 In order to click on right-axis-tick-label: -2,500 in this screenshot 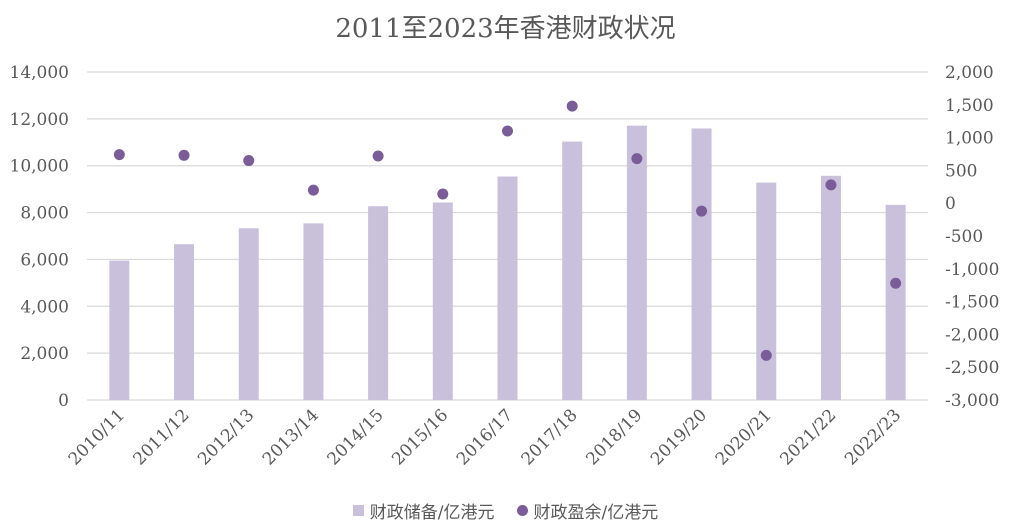, I will do `click(972, 368)`.